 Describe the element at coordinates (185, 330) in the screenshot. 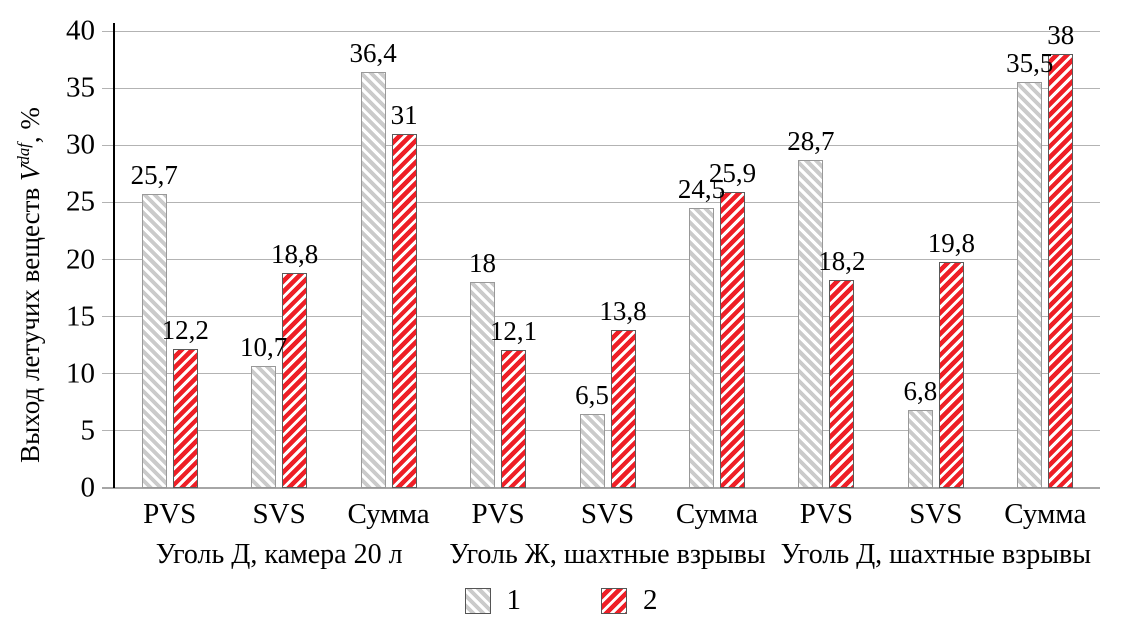

I see `bar-value-label: 12,2` at that location.